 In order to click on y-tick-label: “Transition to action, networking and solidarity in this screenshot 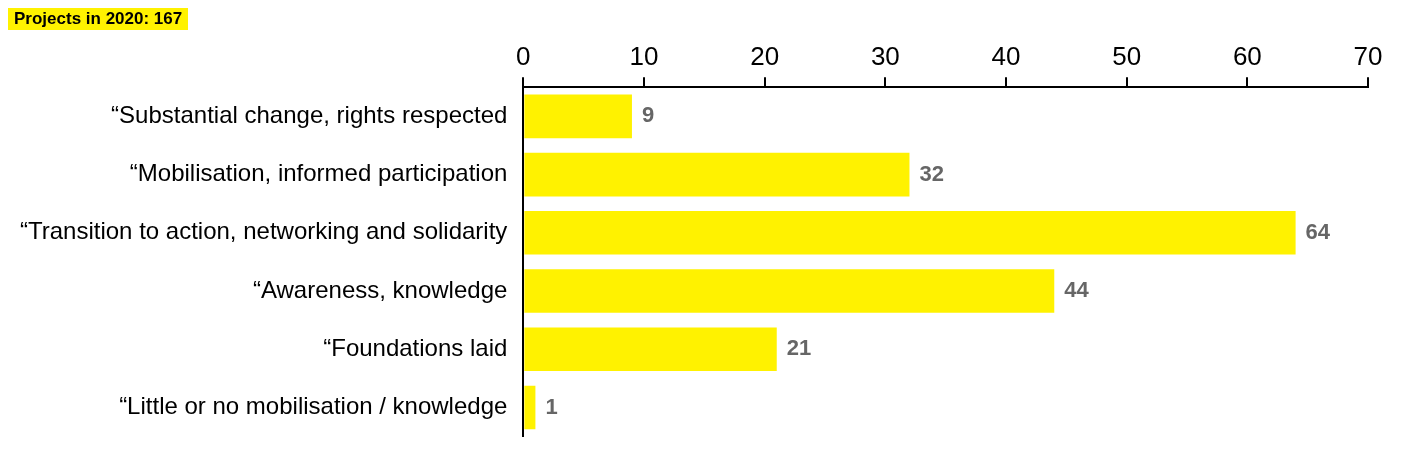, I will do `click(263, 231)`.